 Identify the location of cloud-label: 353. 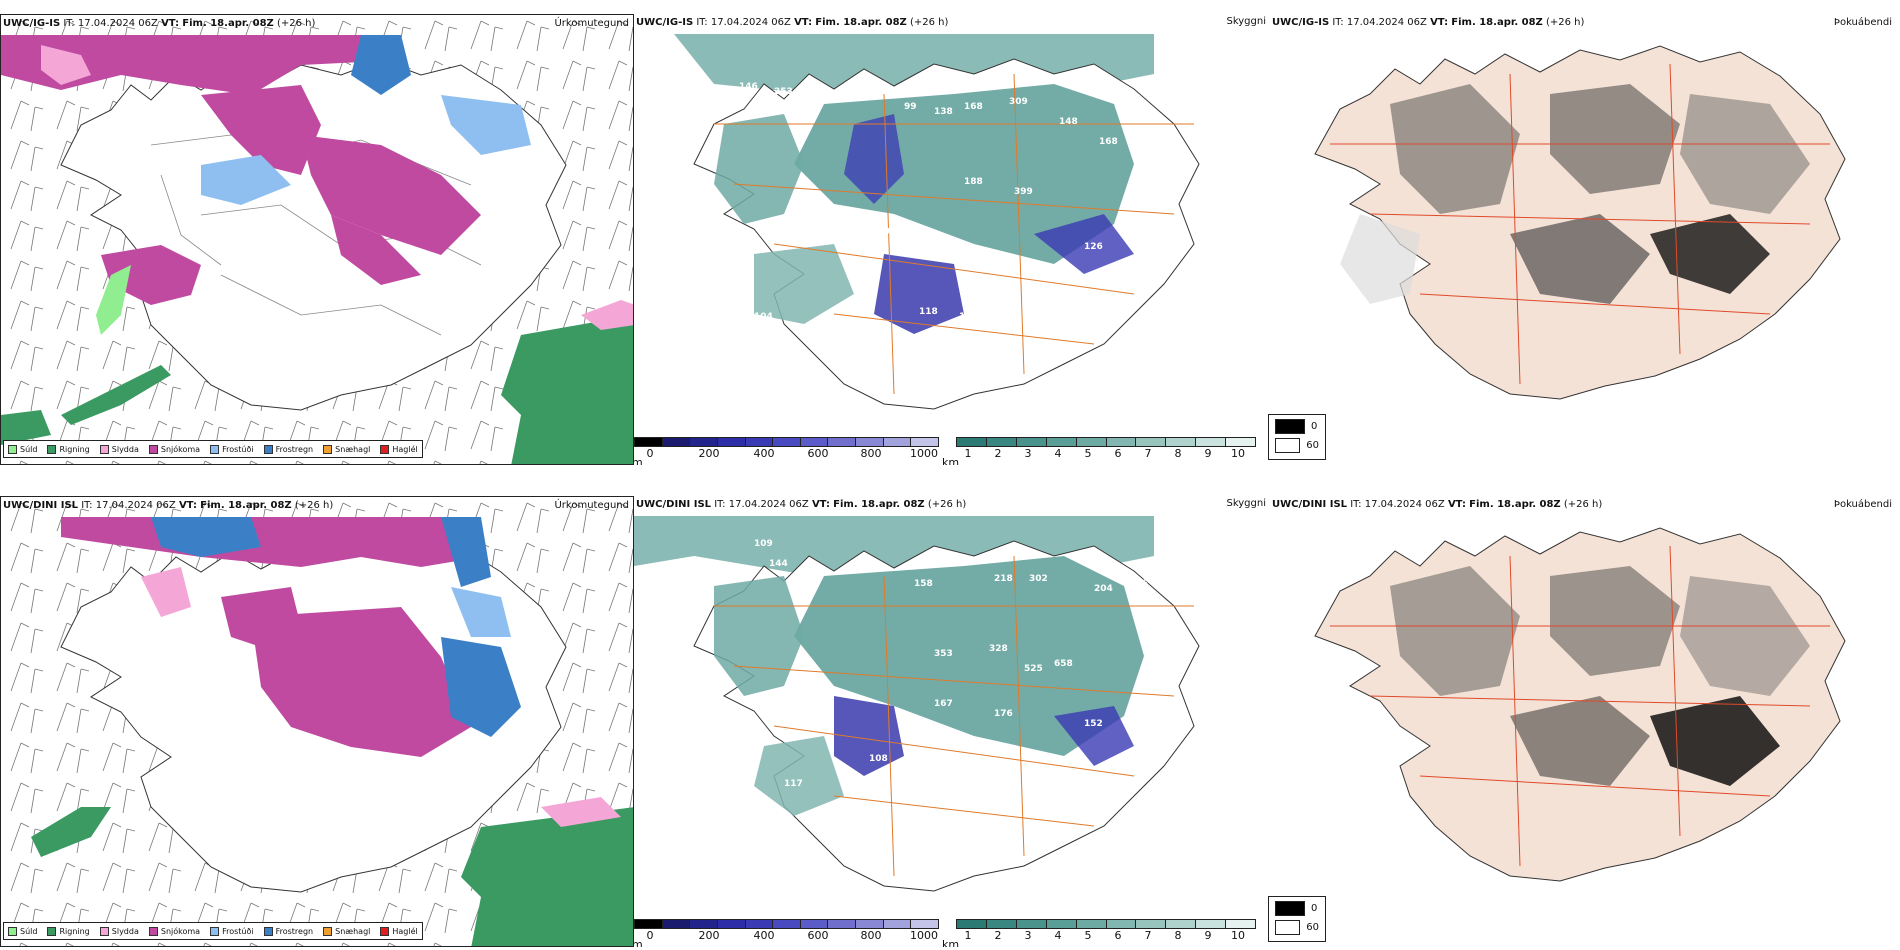
(943, 654).